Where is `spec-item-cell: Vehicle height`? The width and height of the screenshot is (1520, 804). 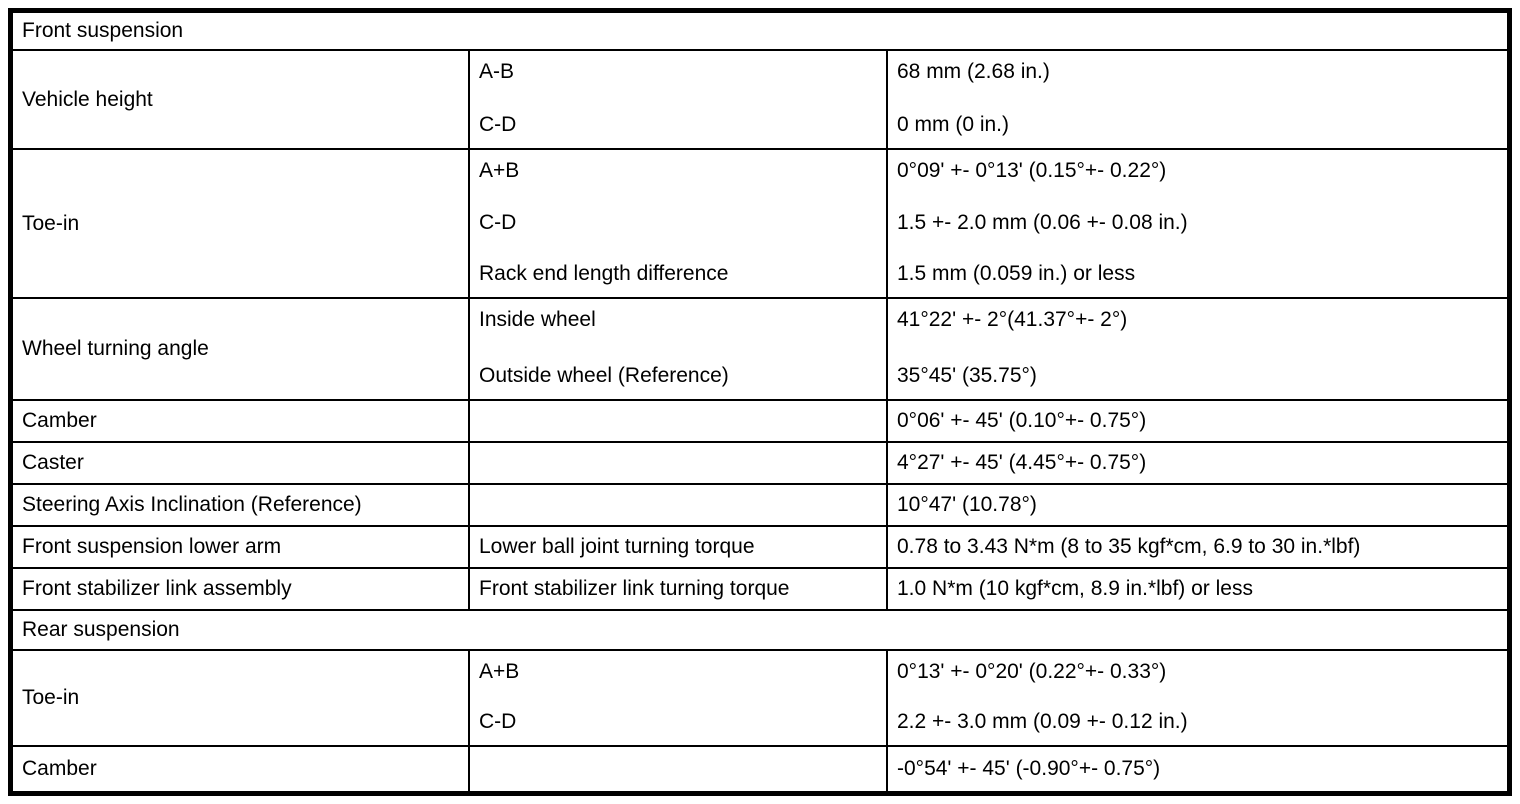
spec-item-cell: Vehicle height is located at coordinates (240, 99).